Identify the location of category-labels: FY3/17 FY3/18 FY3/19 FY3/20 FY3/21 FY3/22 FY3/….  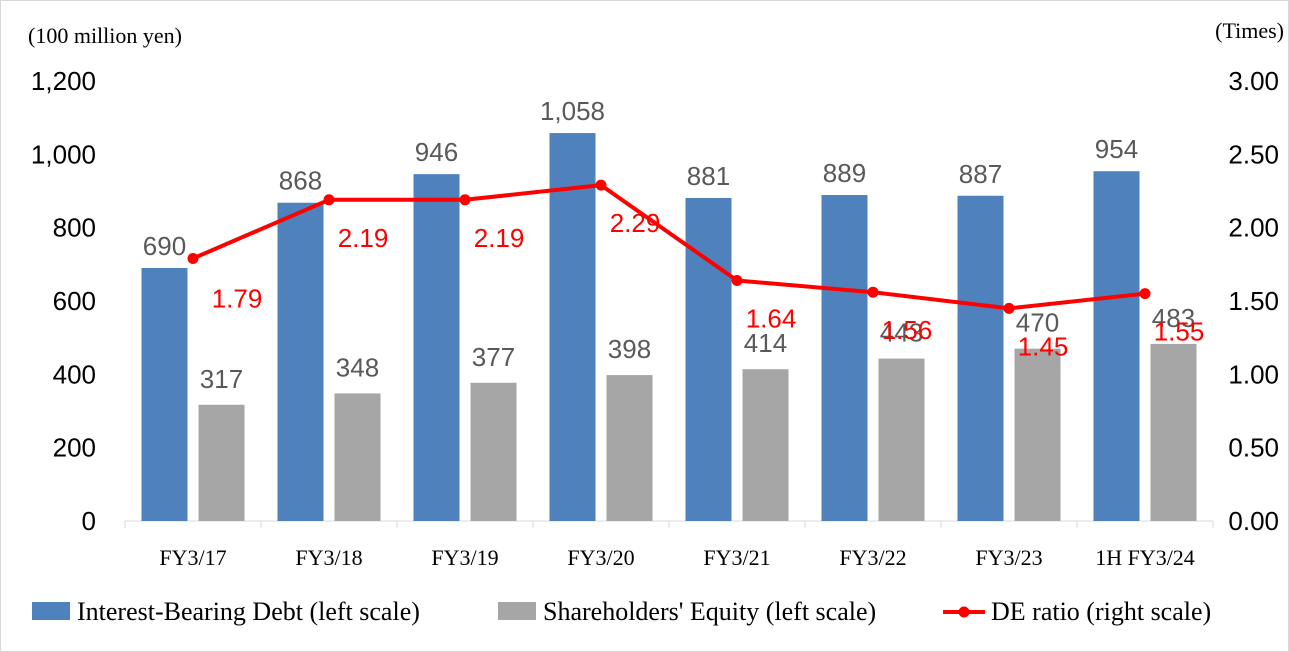
(676, 557).